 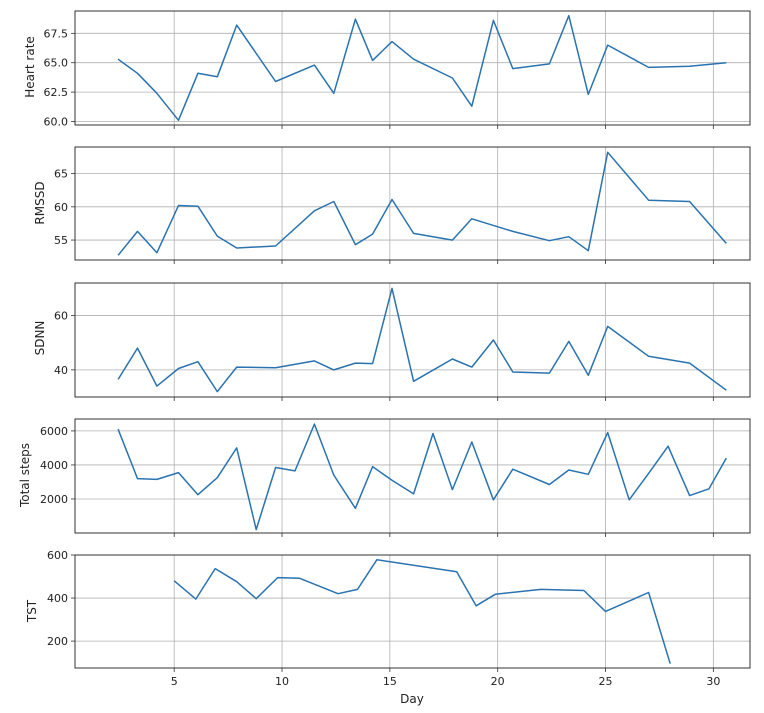 I want to click on panel-rmssd: RMSSD, so click(x=40, y=202).